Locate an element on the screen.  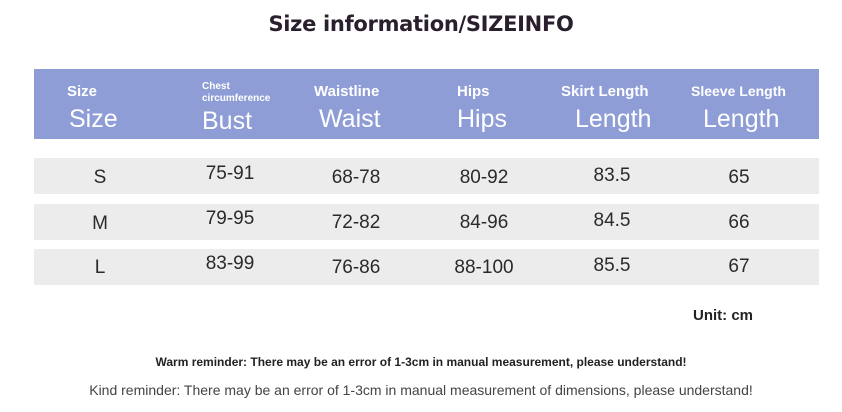
cell-waist: 76-86 is located at coordinates (356, 267).